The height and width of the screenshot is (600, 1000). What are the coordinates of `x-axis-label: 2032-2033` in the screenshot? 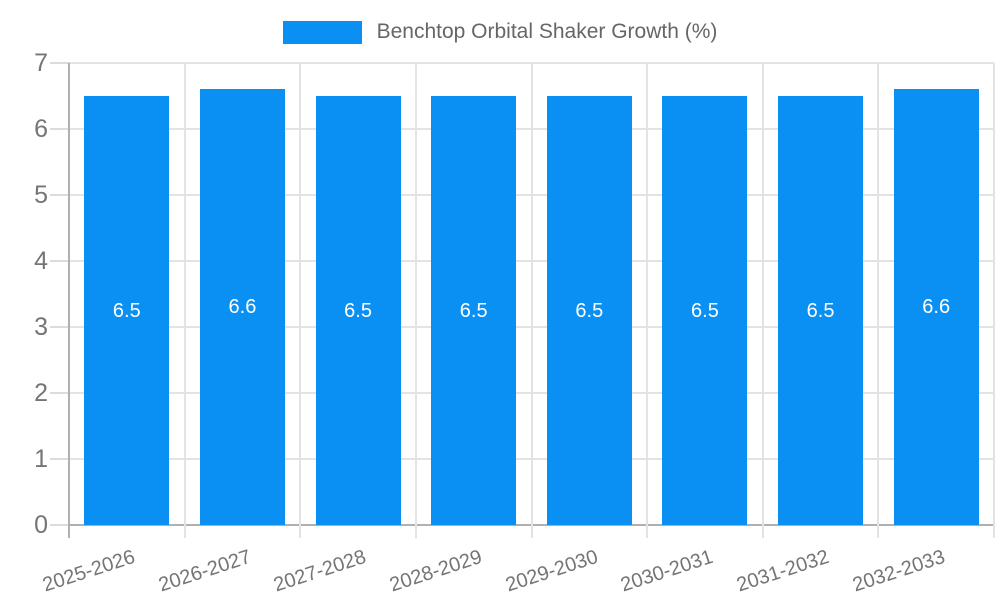 It's located at (898, 571).